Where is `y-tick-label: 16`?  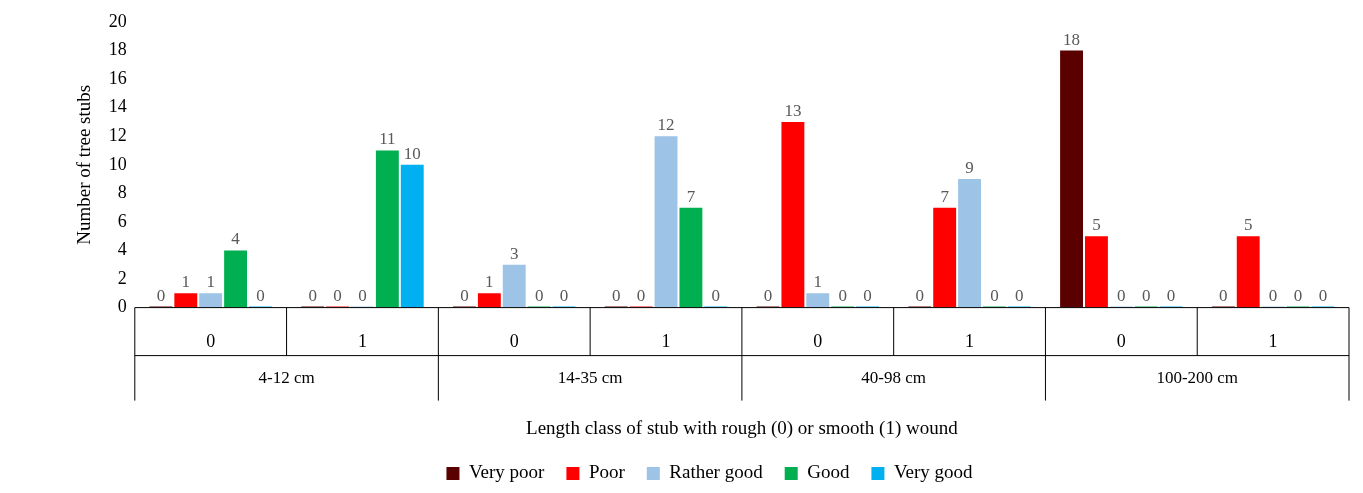
y-tick-label: 16 is located at coordinates (117, 77).